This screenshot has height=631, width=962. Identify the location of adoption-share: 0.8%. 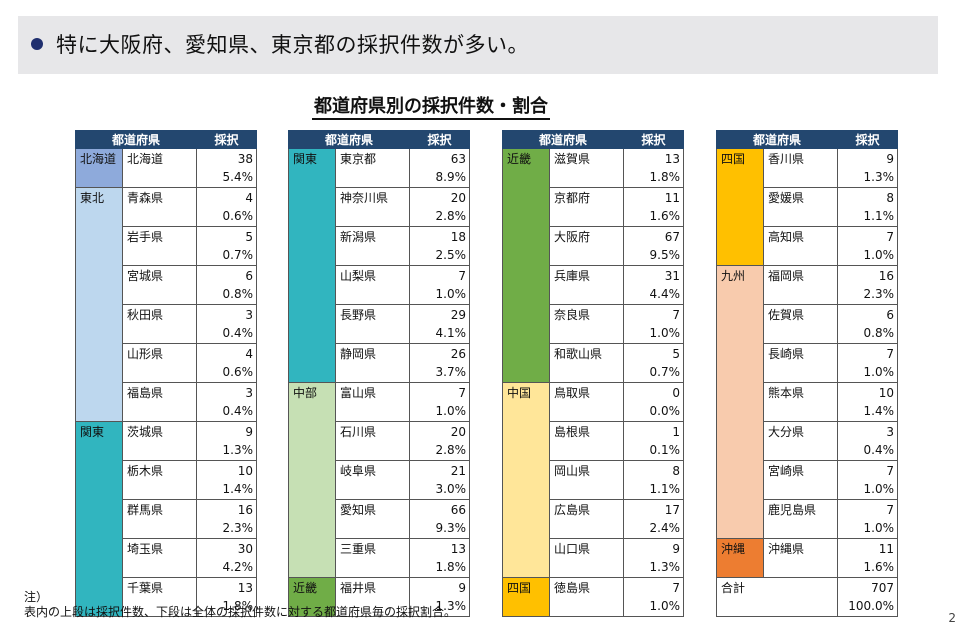
(238, 294).